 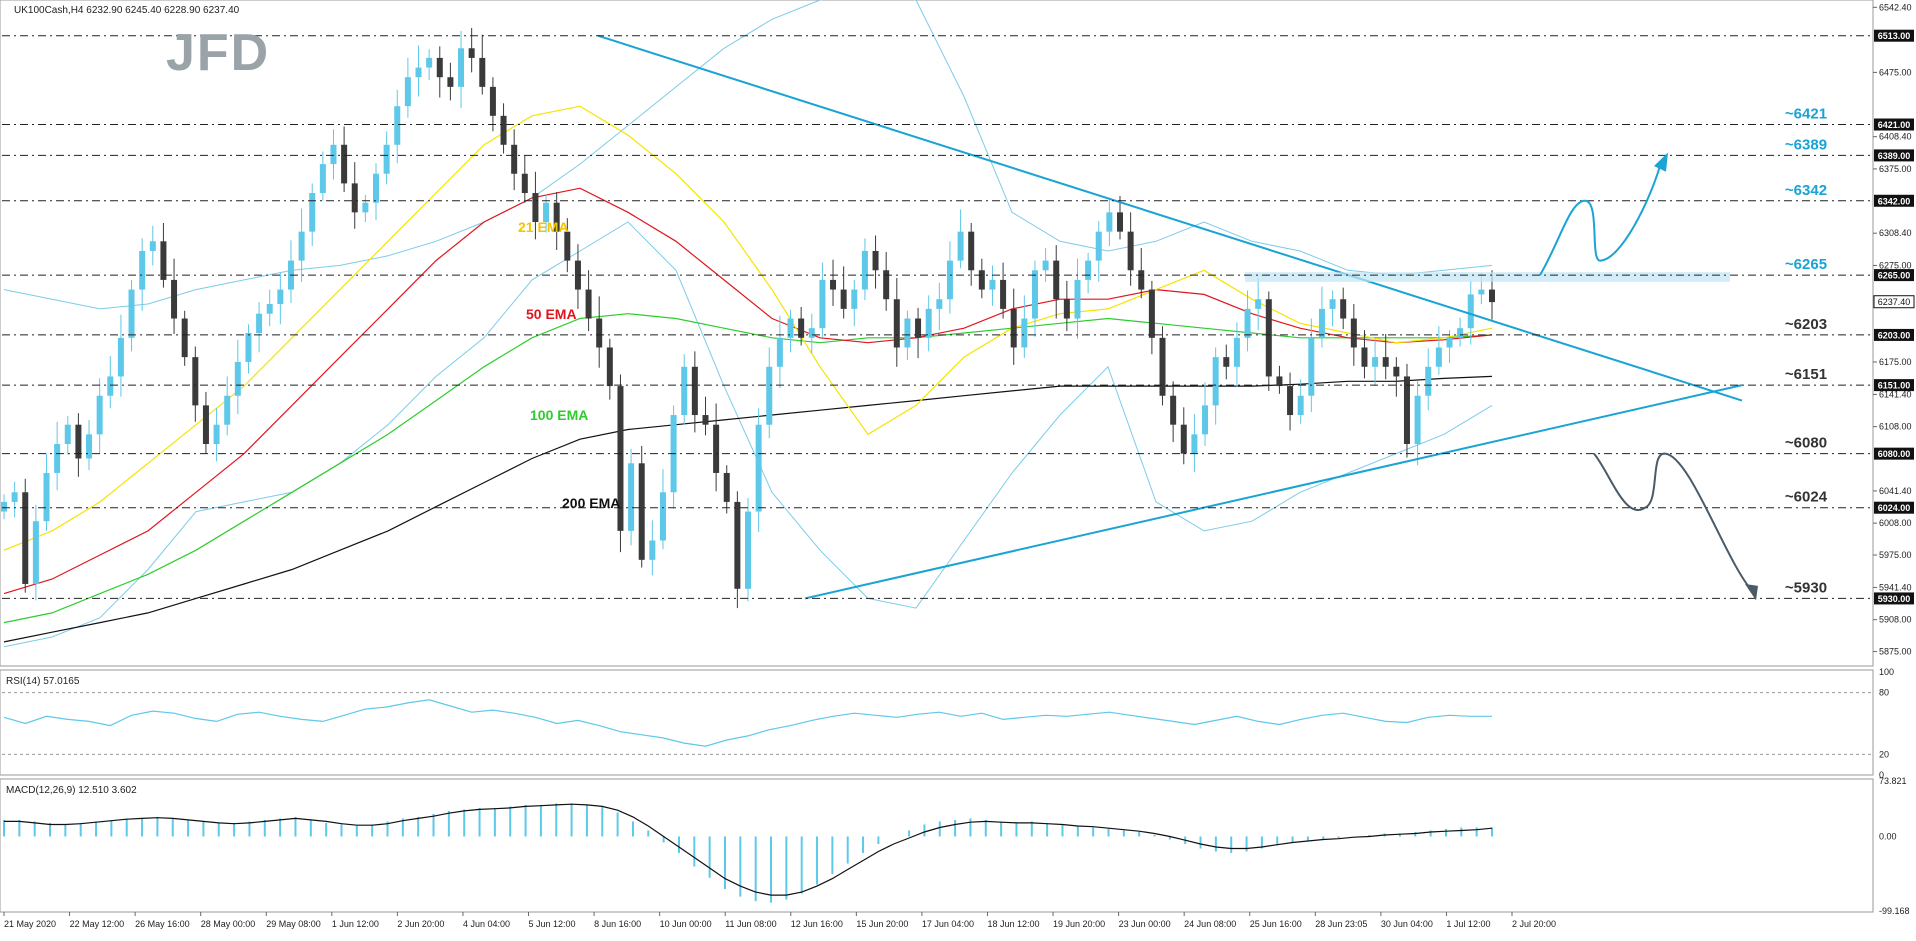 I want to click on macd-panel-frame, so click(x=937, y=845).